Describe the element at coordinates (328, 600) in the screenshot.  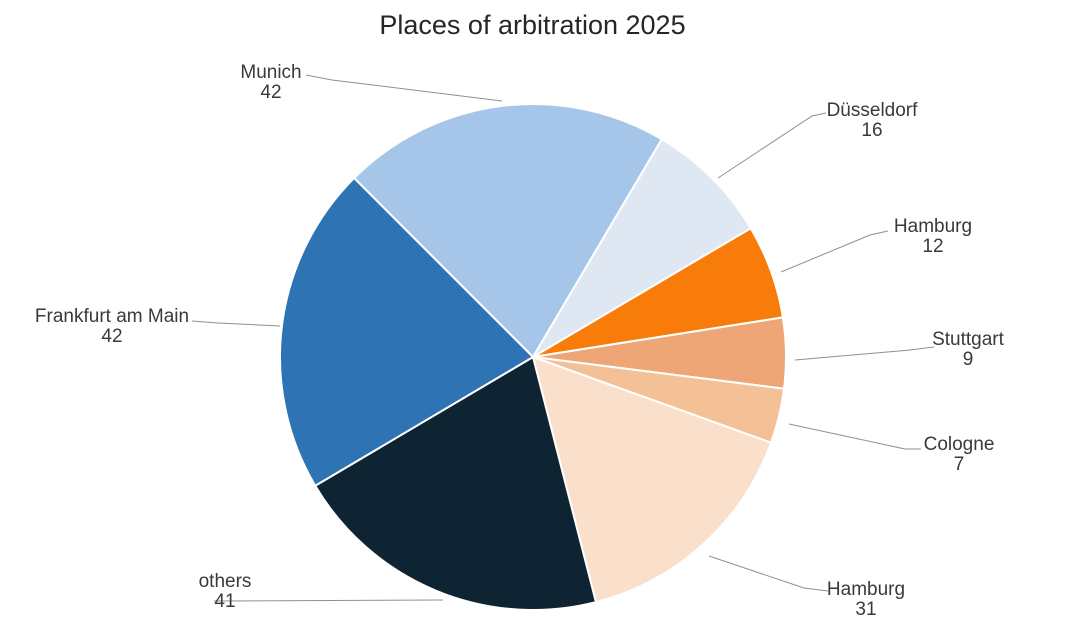
I see `leader-line-others` at that location.